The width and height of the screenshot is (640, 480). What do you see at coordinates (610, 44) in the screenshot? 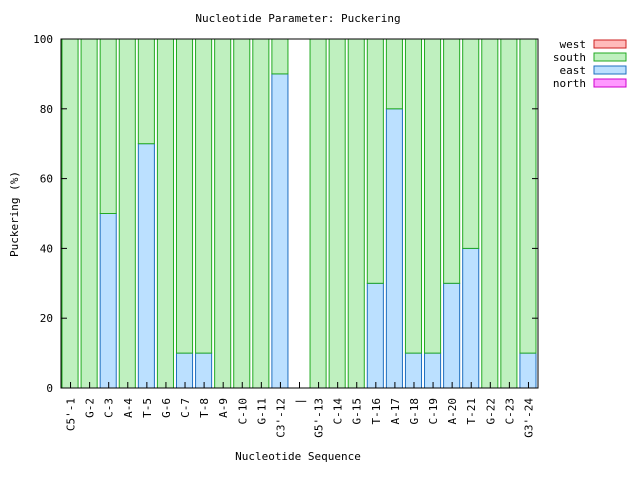
I see `legend-swatch-west` at bounding box center [610, 44].